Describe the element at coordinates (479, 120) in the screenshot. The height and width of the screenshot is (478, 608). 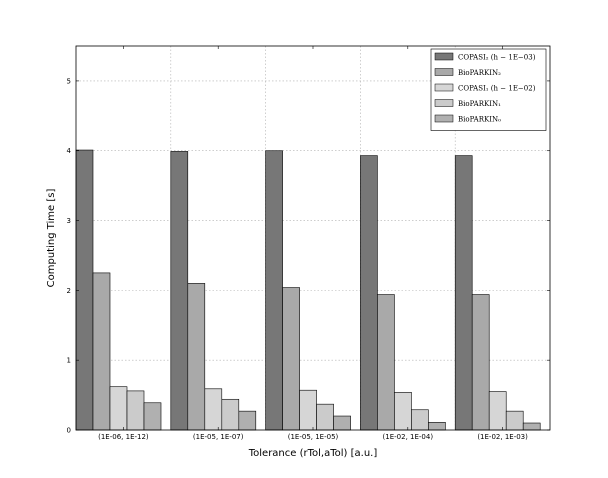
I see `legend-label: BioPARKIN₀` at that location.